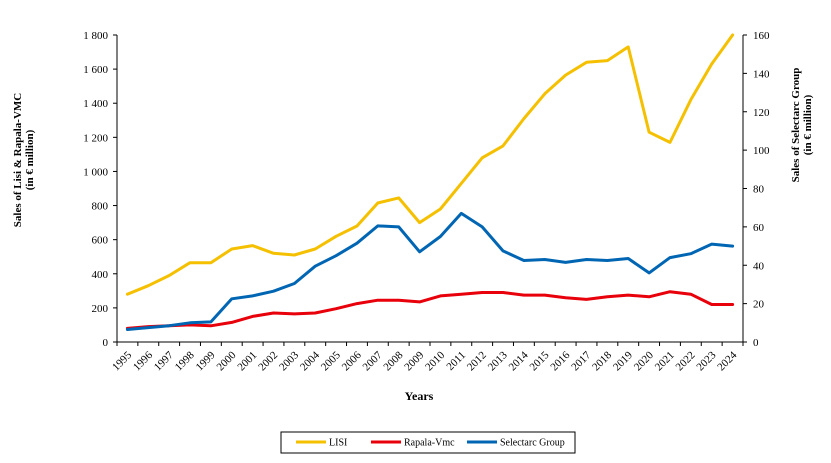  What do you see at coordinates (95, 36) in the screenshot?
I see `left-tick-label: 1 800` at bounding box center [95, 36].